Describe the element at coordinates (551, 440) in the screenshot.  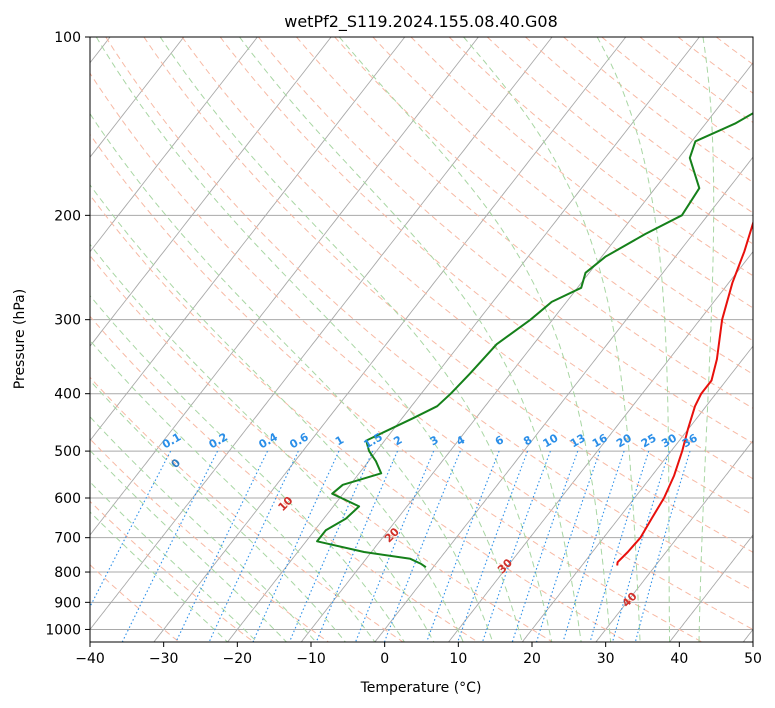
I see `mixing-ratio-label: 10` at that location.